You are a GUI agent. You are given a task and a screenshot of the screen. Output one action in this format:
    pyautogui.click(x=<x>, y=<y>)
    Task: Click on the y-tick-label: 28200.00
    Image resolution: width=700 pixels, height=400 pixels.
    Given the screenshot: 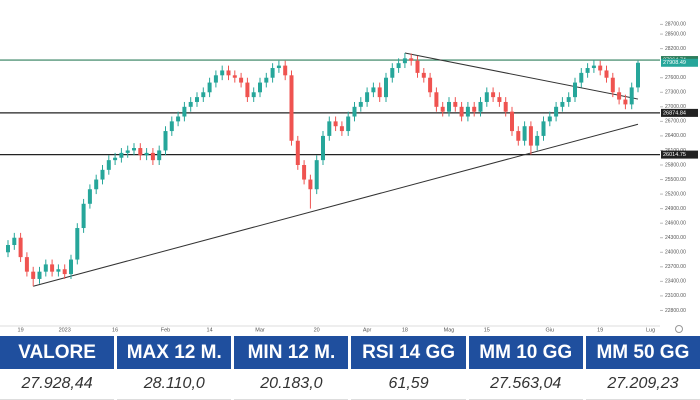 What is the action you would take?
    pyautogui.click(x=675, y=49)
    